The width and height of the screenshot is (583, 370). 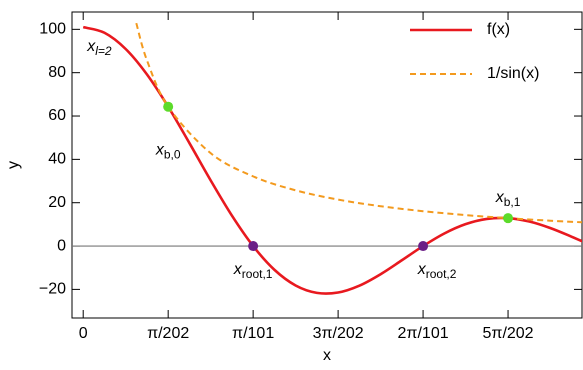 I want to click on x-tick-label: π/101, so click(x=253, y=333).